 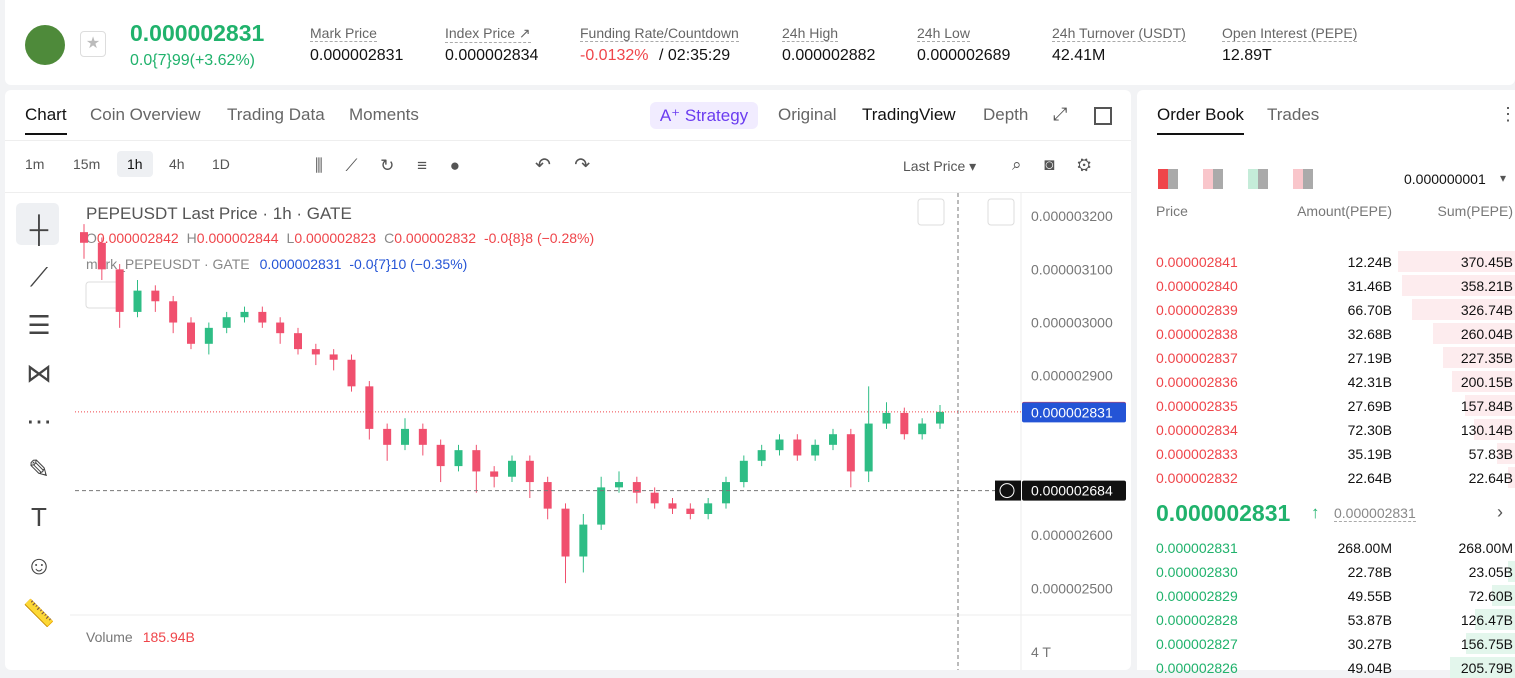 I want to click on interval: 4h, so click(x=177, y=164).